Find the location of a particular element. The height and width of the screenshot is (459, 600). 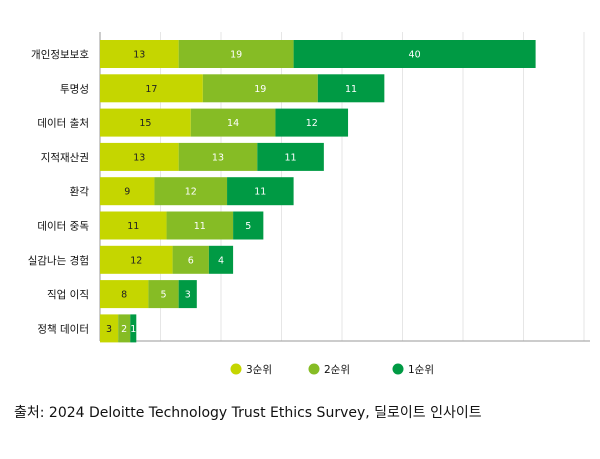

bar-value-label: 40 is located at coordinates (415, 55).